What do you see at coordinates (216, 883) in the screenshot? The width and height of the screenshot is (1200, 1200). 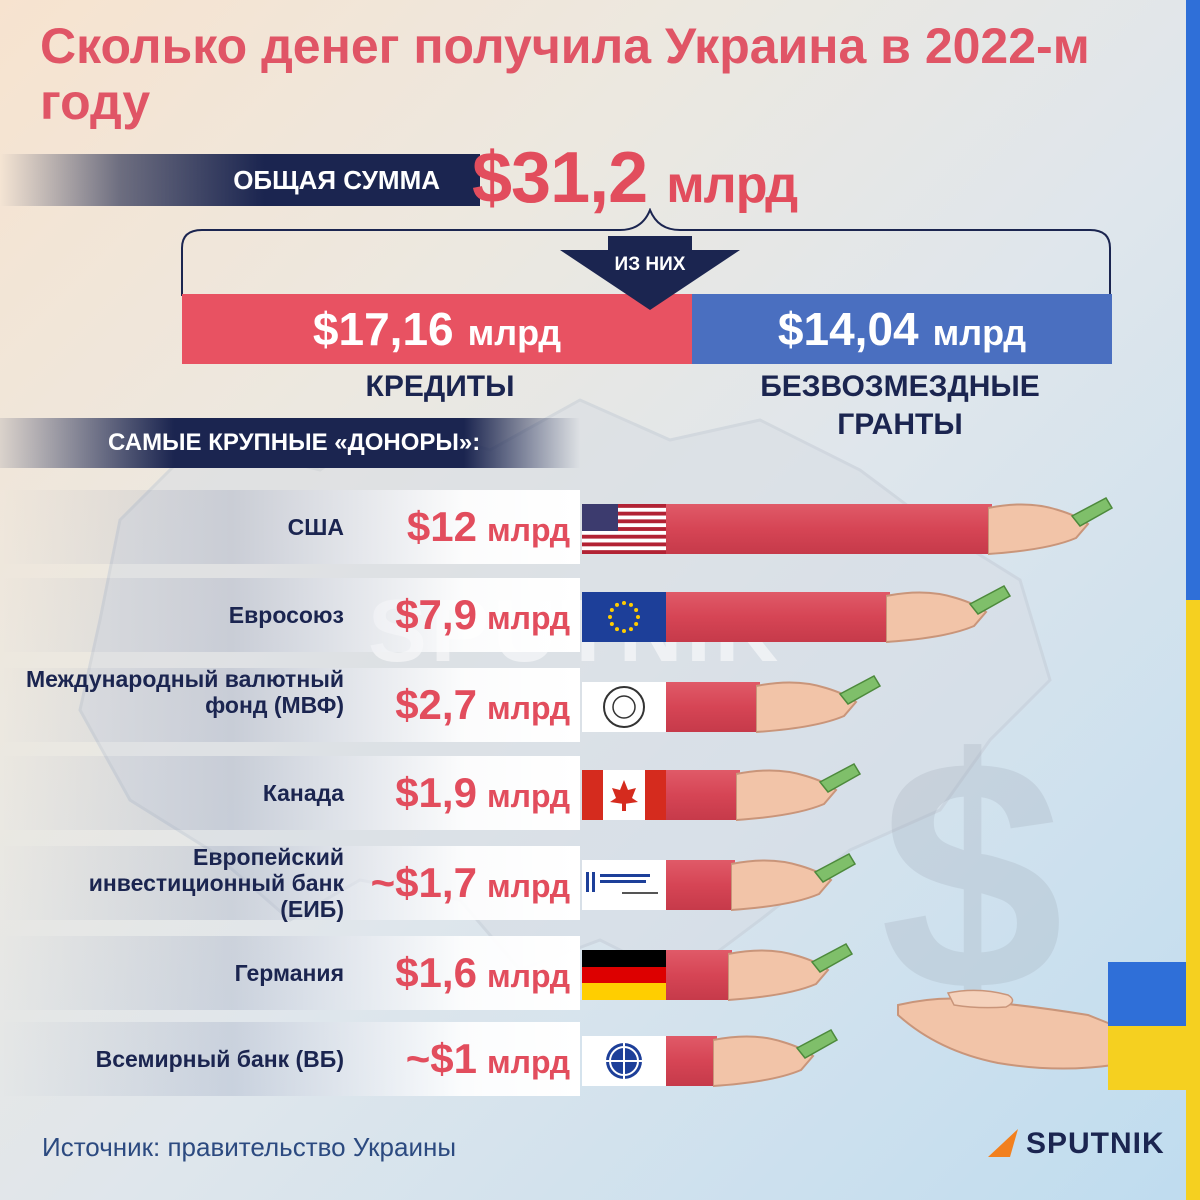 I see `donor-name: Европейский инвестиционный банк (ЕИБ)` at bounding box center [216, 883].